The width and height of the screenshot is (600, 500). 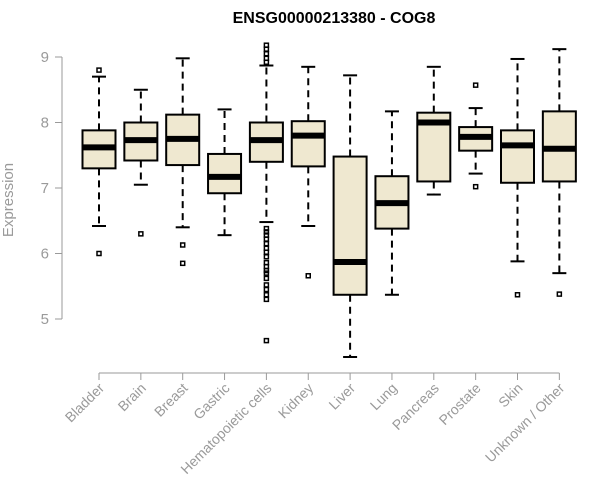 What do you see at coordinates (383, 396) in the screenshot?
I see `x-tick-label: Lung` at bounding box center [383, 396].